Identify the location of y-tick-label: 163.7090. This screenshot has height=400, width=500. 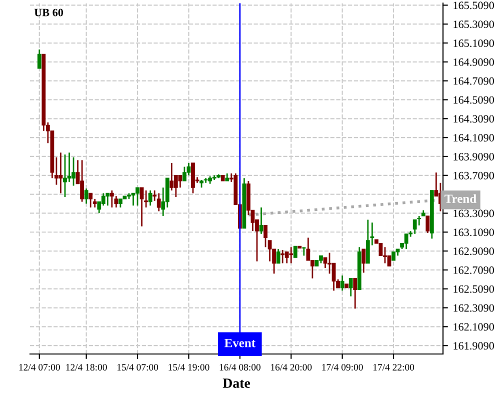
(474, 176).